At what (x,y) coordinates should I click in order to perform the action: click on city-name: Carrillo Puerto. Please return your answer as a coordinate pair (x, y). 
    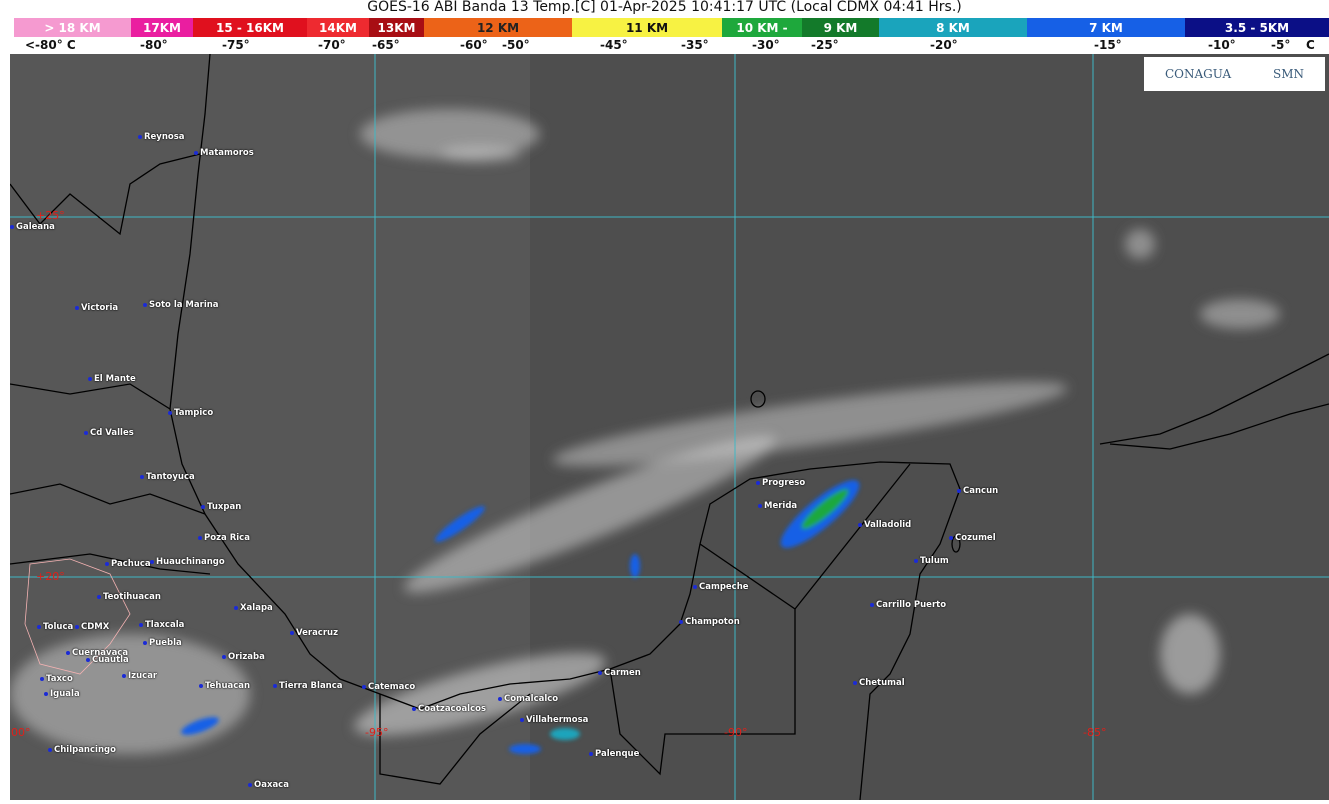
    Looking at the image, I should click on (911, 605).